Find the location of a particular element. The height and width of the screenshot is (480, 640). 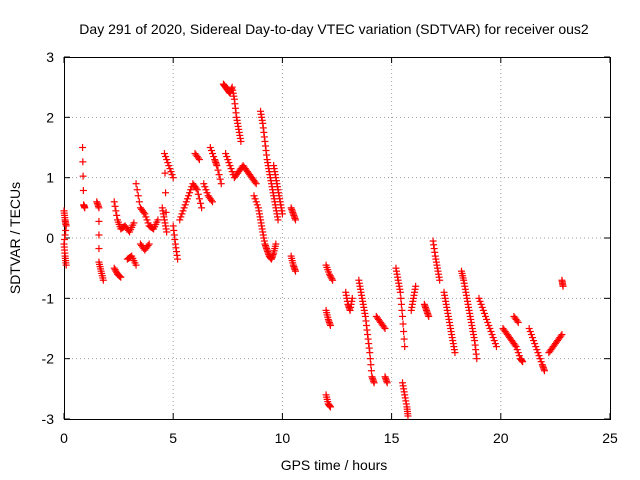

x-tick-label: 10 is located at coordinates (283, 438).